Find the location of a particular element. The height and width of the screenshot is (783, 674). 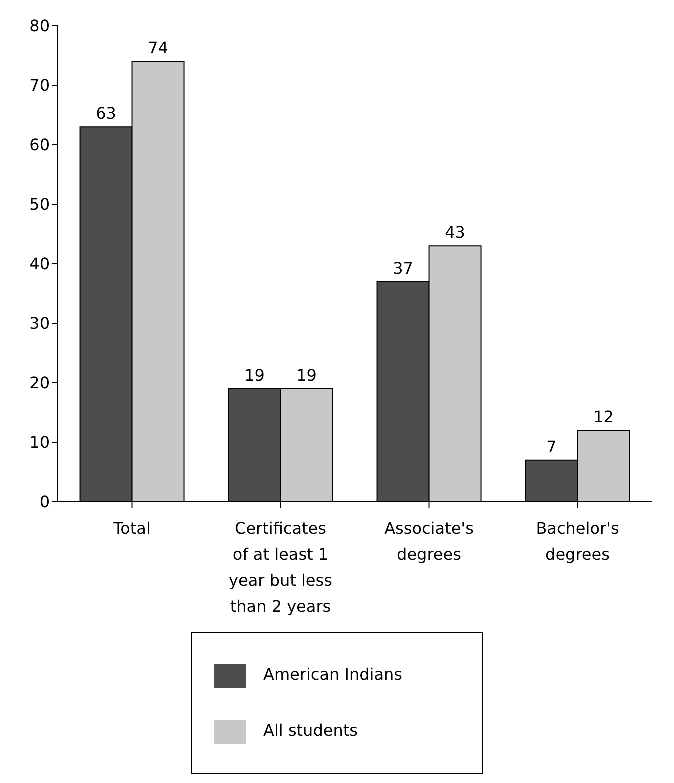

data-label: 43 is located at coordinates (455, 232).